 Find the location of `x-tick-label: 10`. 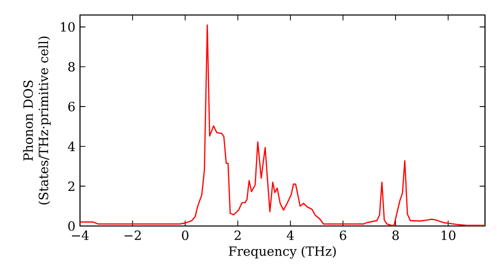

x-tick-label: 10 is located at coordinates (449, 235).